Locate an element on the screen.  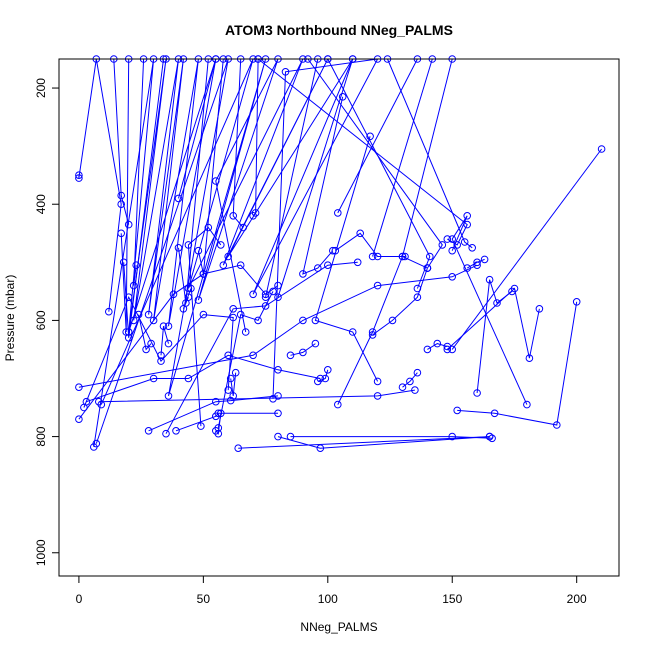
y-tick-label: 400 is located at coordinates (41, 204).